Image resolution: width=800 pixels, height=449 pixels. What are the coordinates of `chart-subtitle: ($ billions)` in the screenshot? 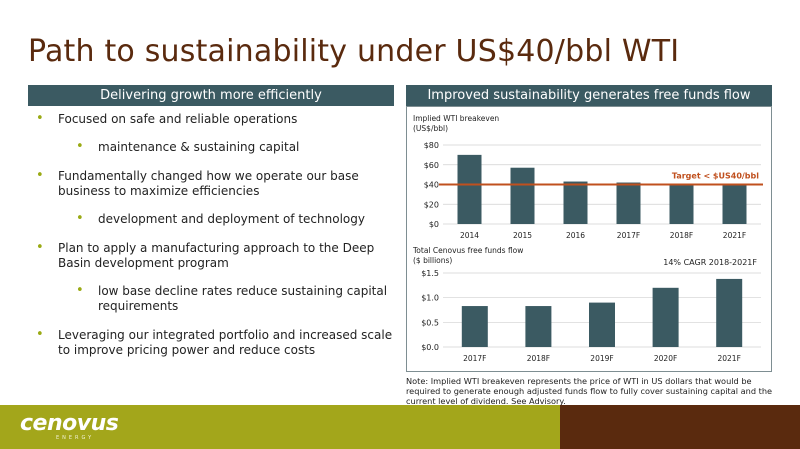 It's located at (432, 260).